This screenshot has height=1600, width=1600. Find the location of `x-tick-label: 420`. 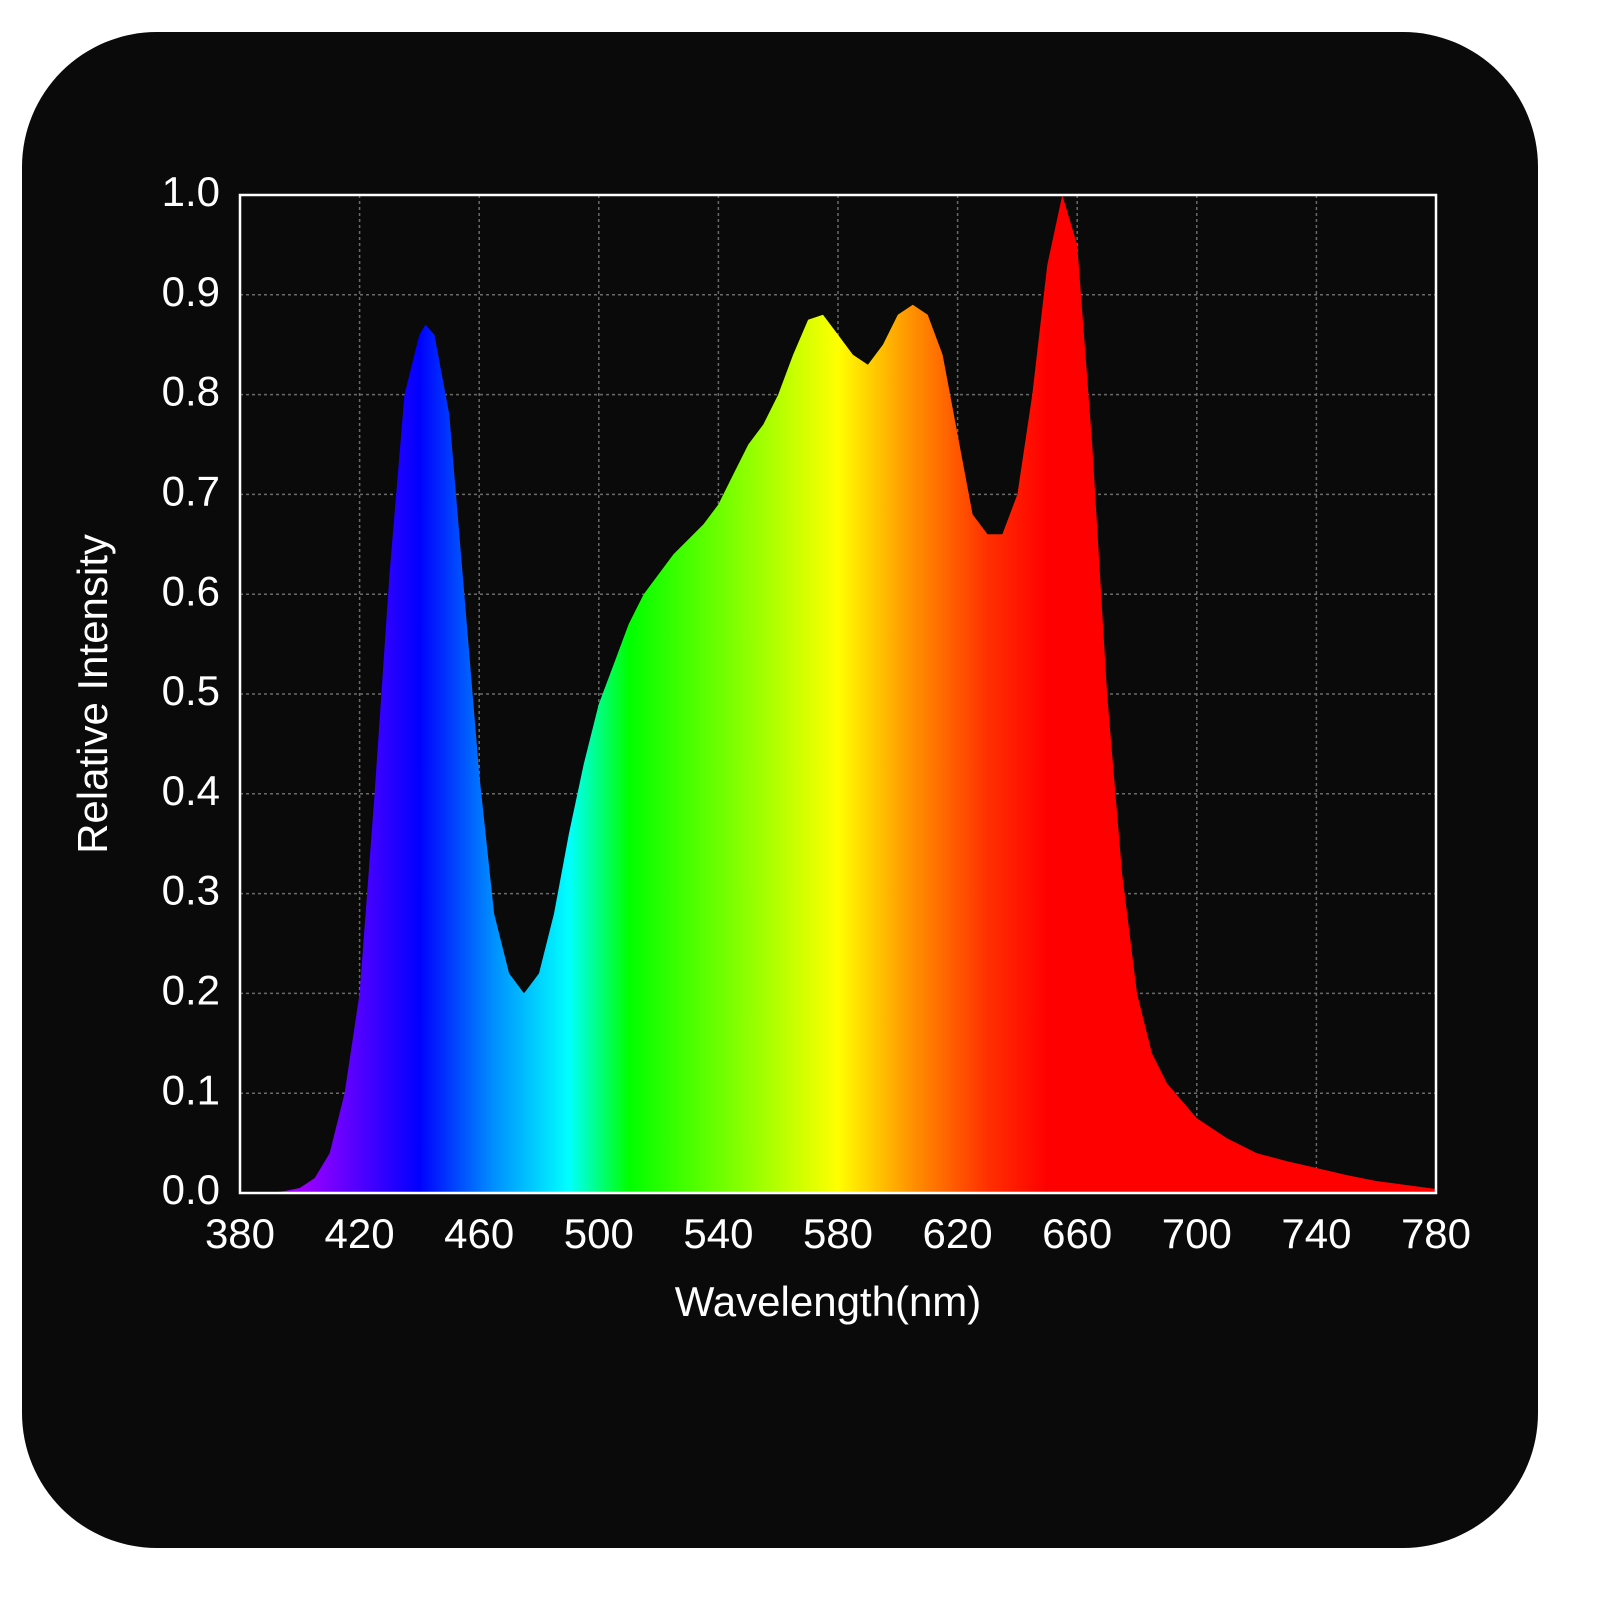

x-tick-label: 420 is located at coordinates (360, 1233).